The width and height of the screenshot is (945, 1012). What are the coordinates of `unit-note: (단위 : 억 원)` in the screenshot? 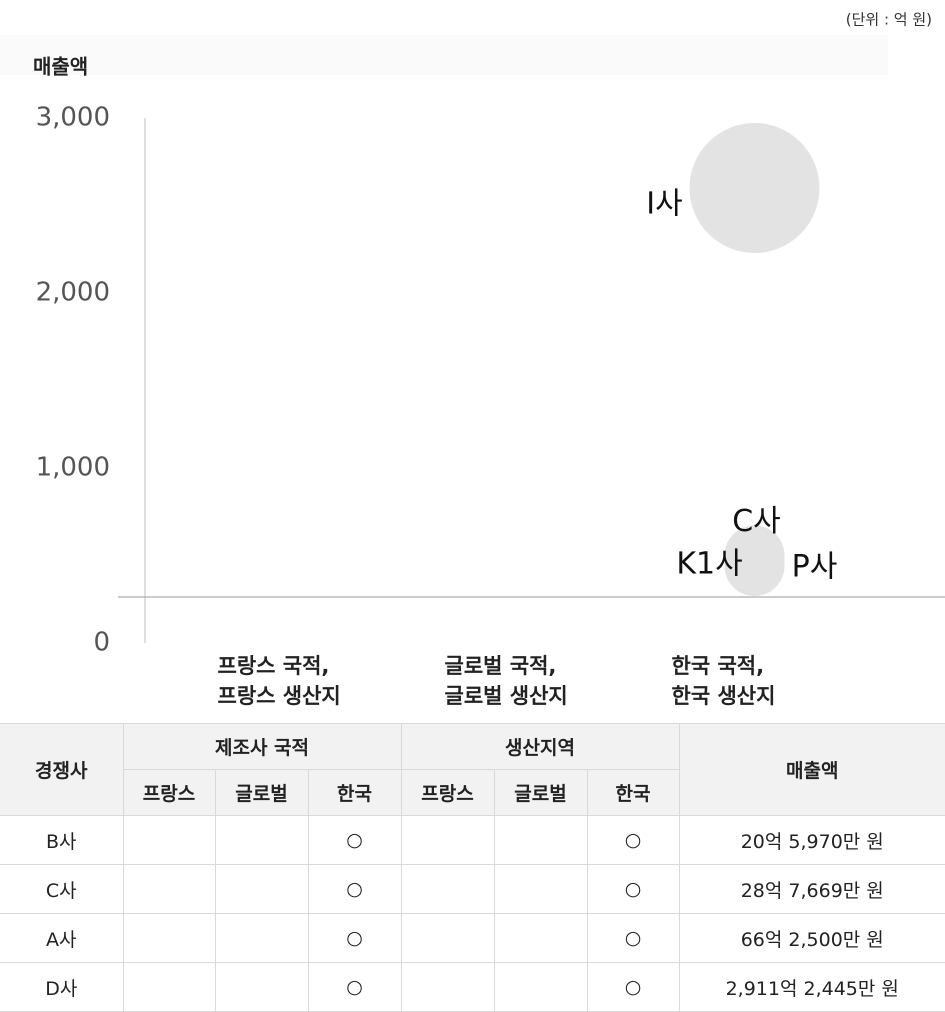 It's located at (889, 20).